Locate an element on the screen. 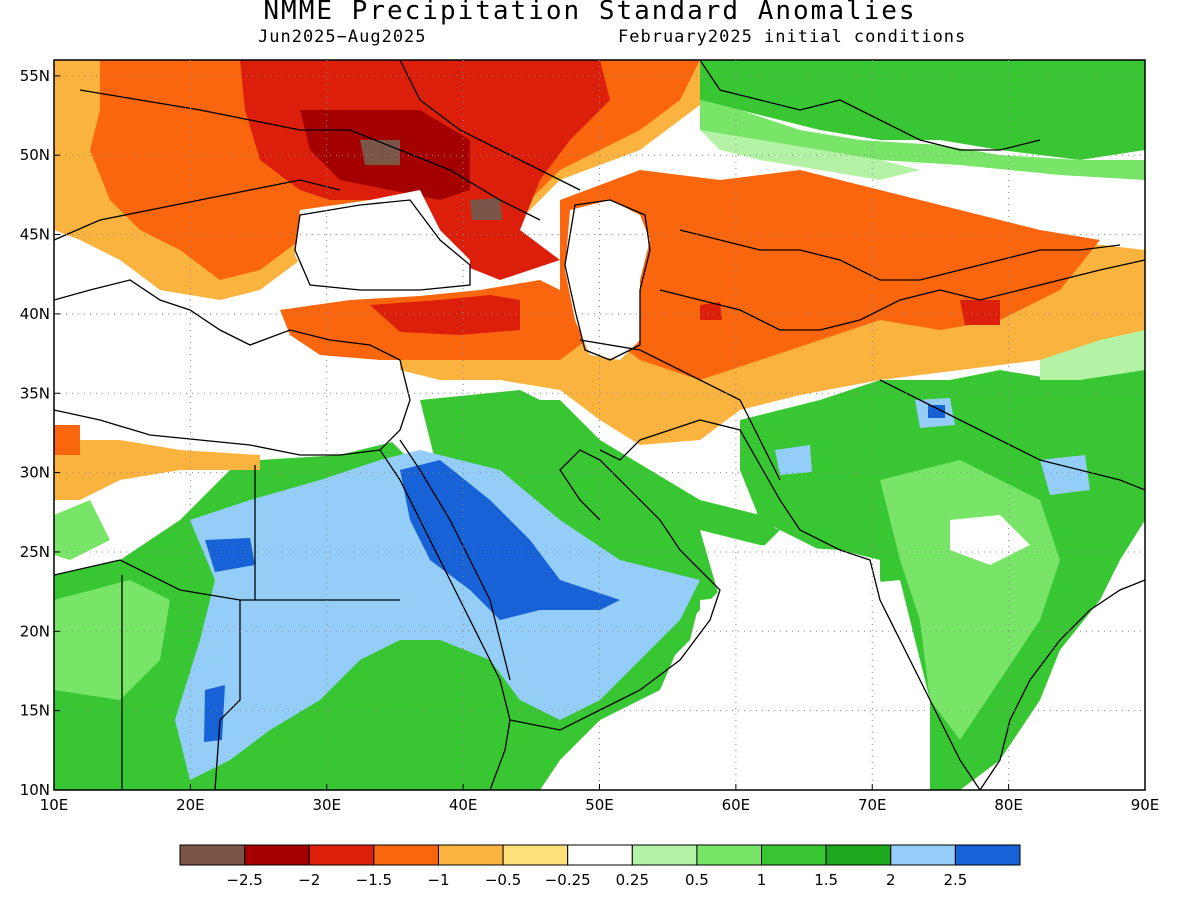 The height and width of the screenshot is (900, 1200). colorbar-label: −1 is located at coordinates (438, 880).